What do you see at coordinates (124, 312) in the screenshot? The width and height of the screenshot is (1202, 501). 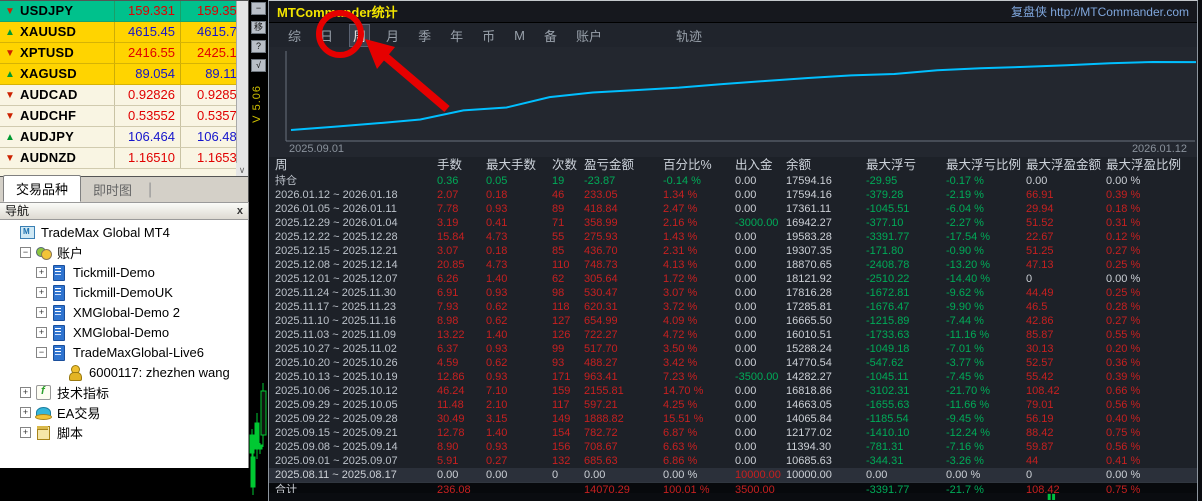 I see `tree-item-server: + XMGlobal-Demo 2` at bounding box center [124, 312].